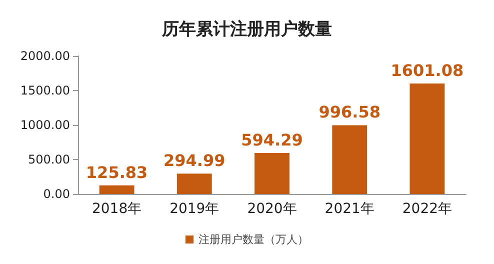  I want to click on legend-label: 注册用户数量（万人）, so click(253, 239).